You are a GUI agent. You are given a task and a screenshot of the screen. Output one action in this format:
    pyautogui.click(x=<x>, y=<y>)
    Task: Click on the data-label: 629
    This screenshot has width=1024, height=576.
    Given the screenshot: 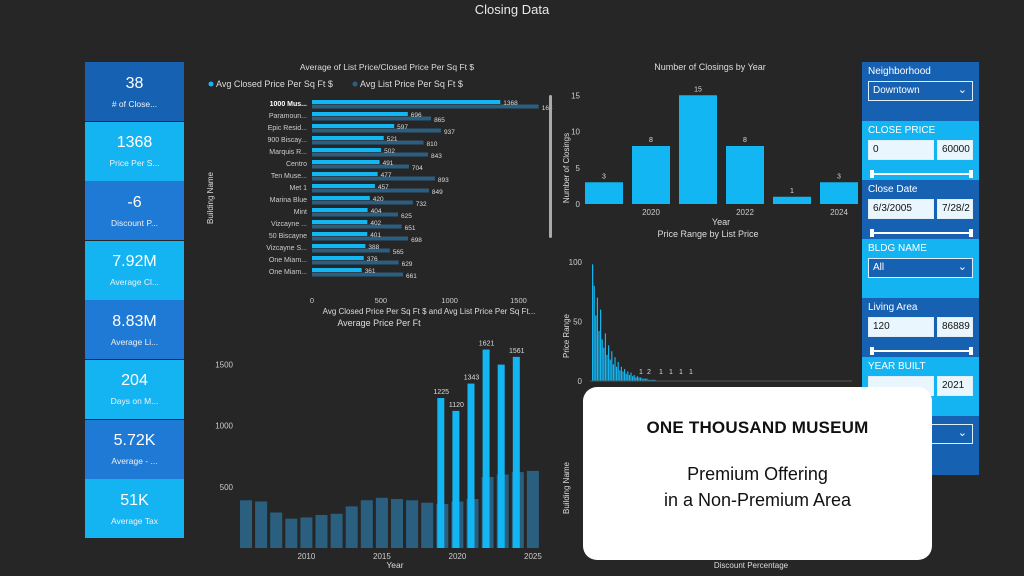 What is the action you would take?
    pyautogui.click(x=407, y=264)
    